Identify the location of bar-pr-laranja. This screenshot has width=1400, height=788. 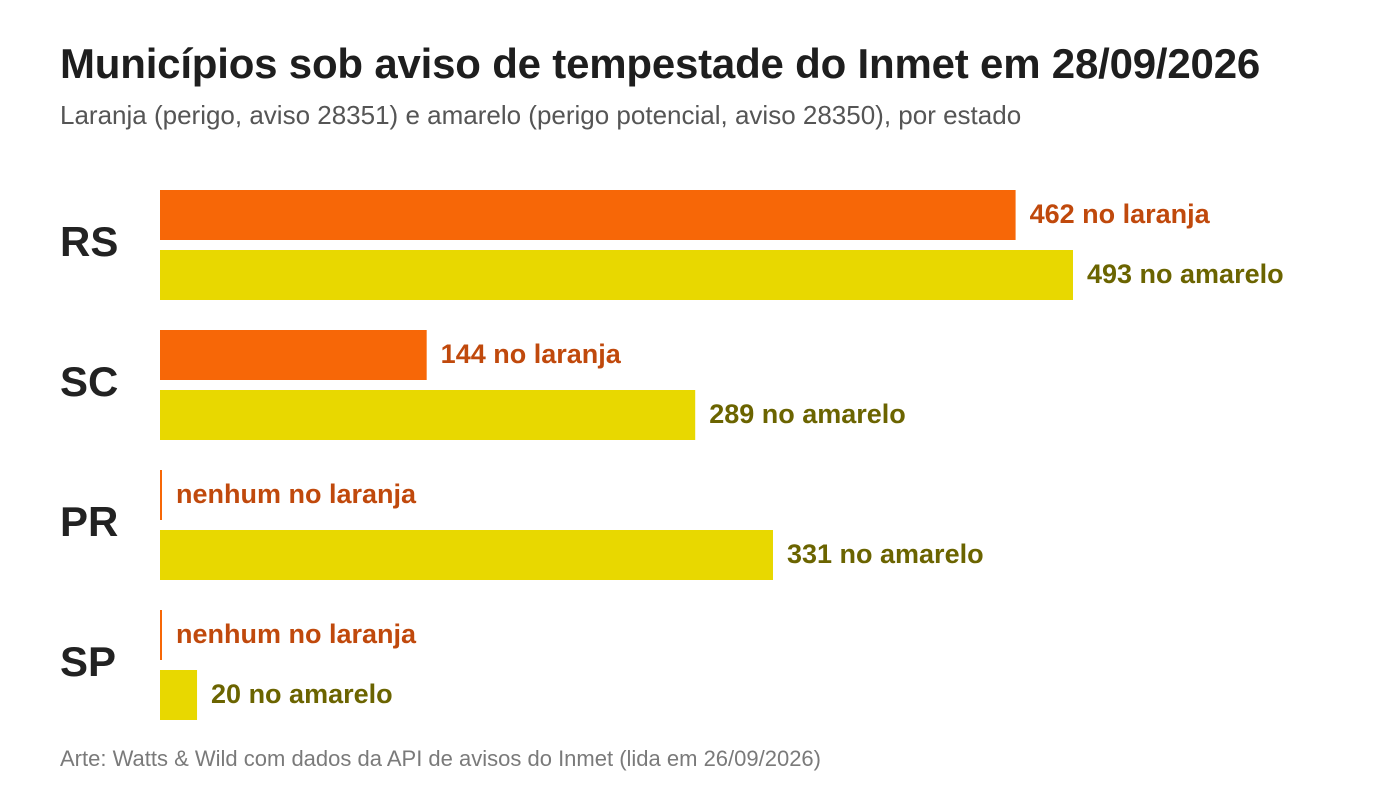
(161, 495).